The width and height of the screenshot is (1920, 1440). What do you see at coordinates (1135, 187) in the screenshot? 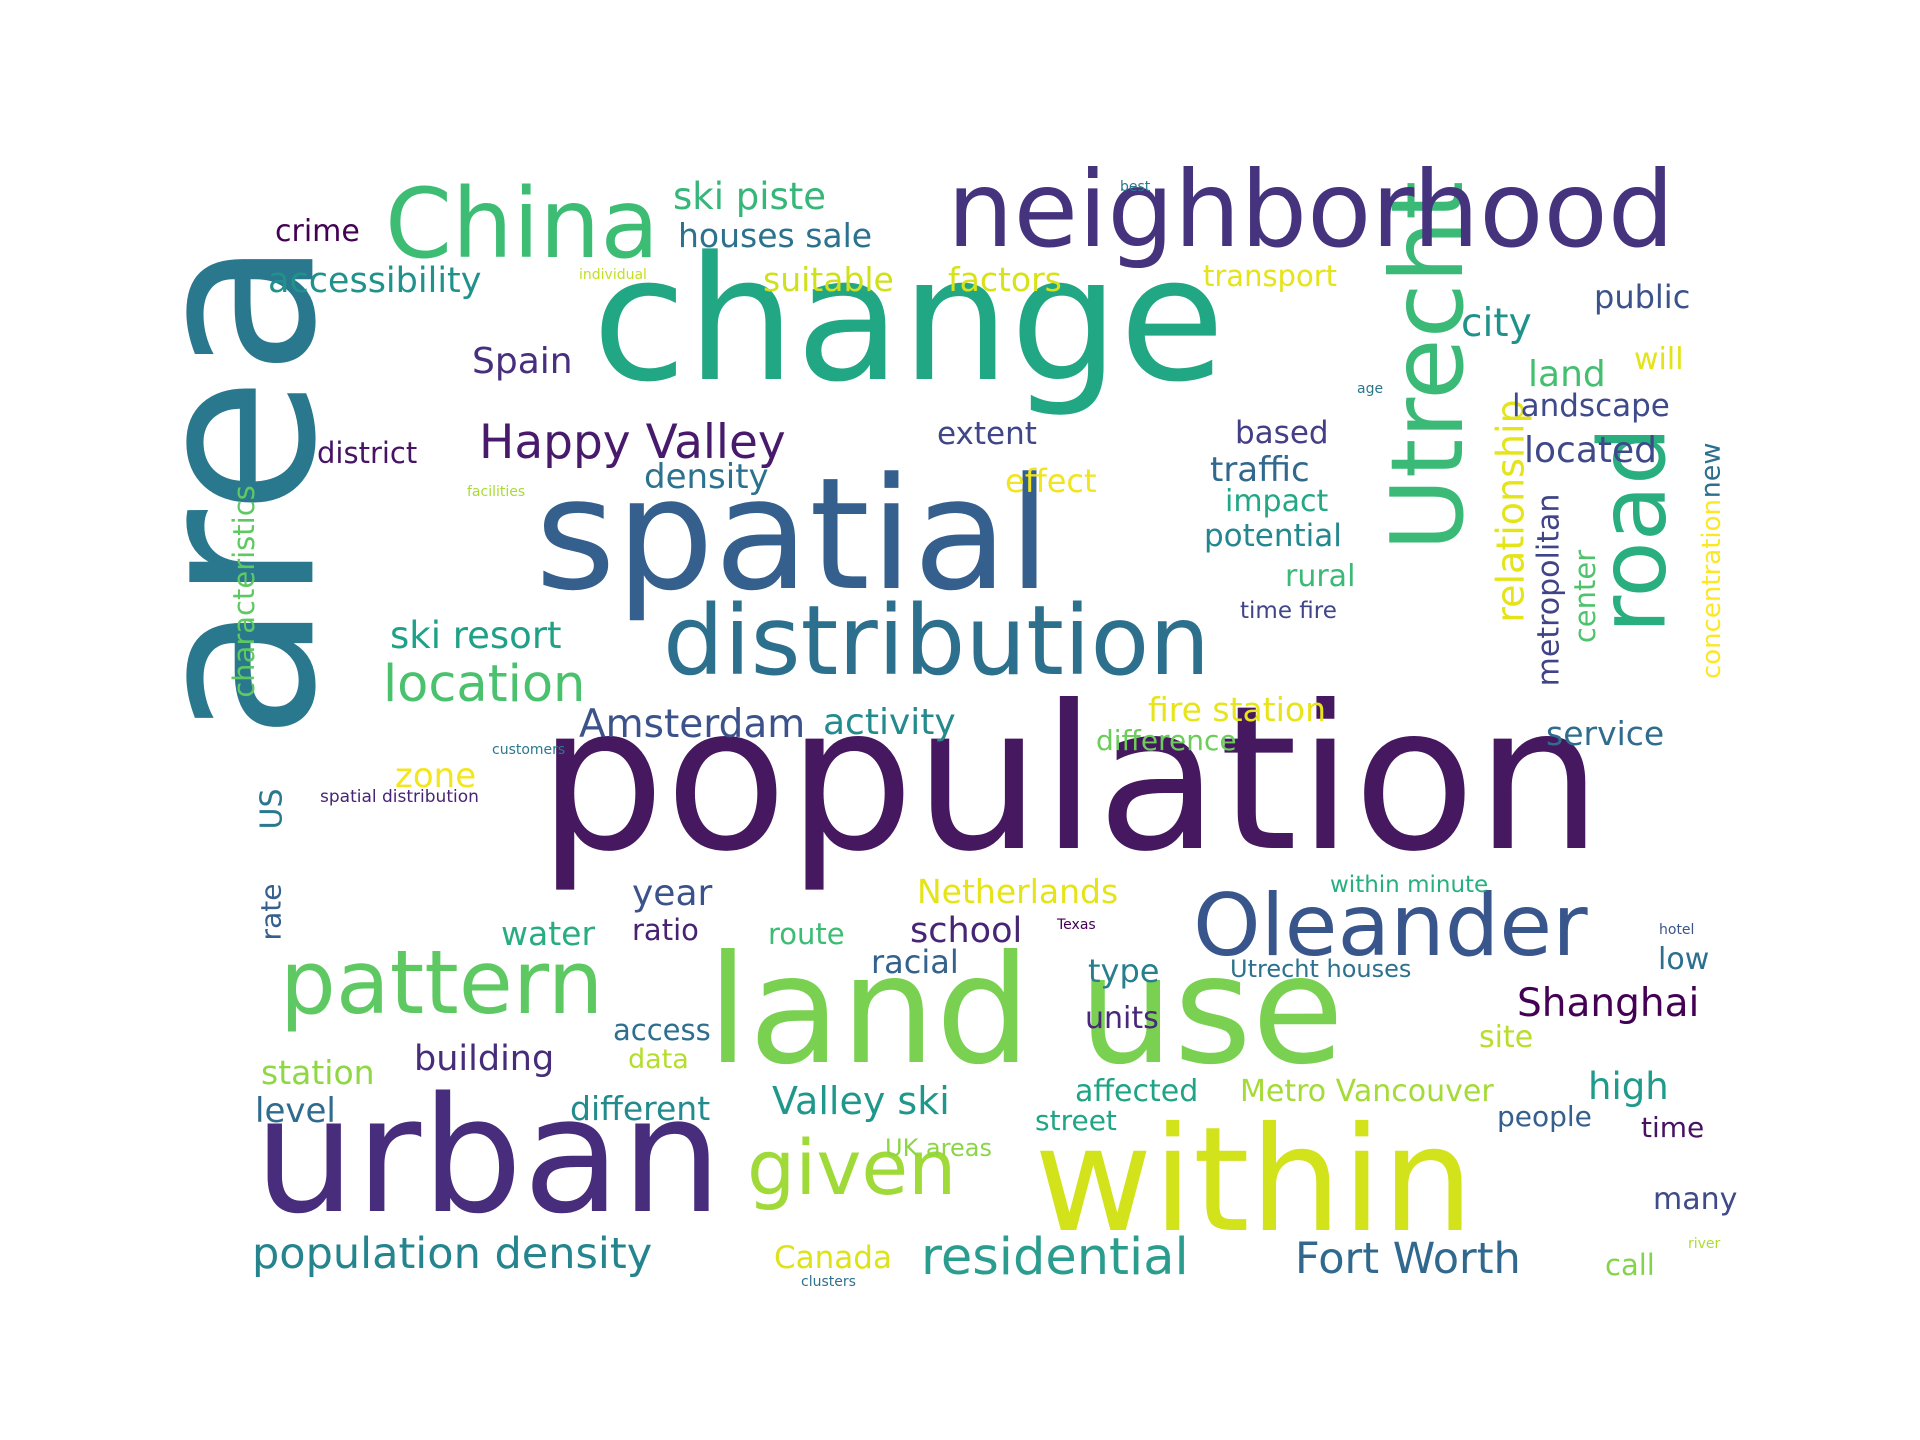
I see `word-best: best` at bounding box center [1135, 187].